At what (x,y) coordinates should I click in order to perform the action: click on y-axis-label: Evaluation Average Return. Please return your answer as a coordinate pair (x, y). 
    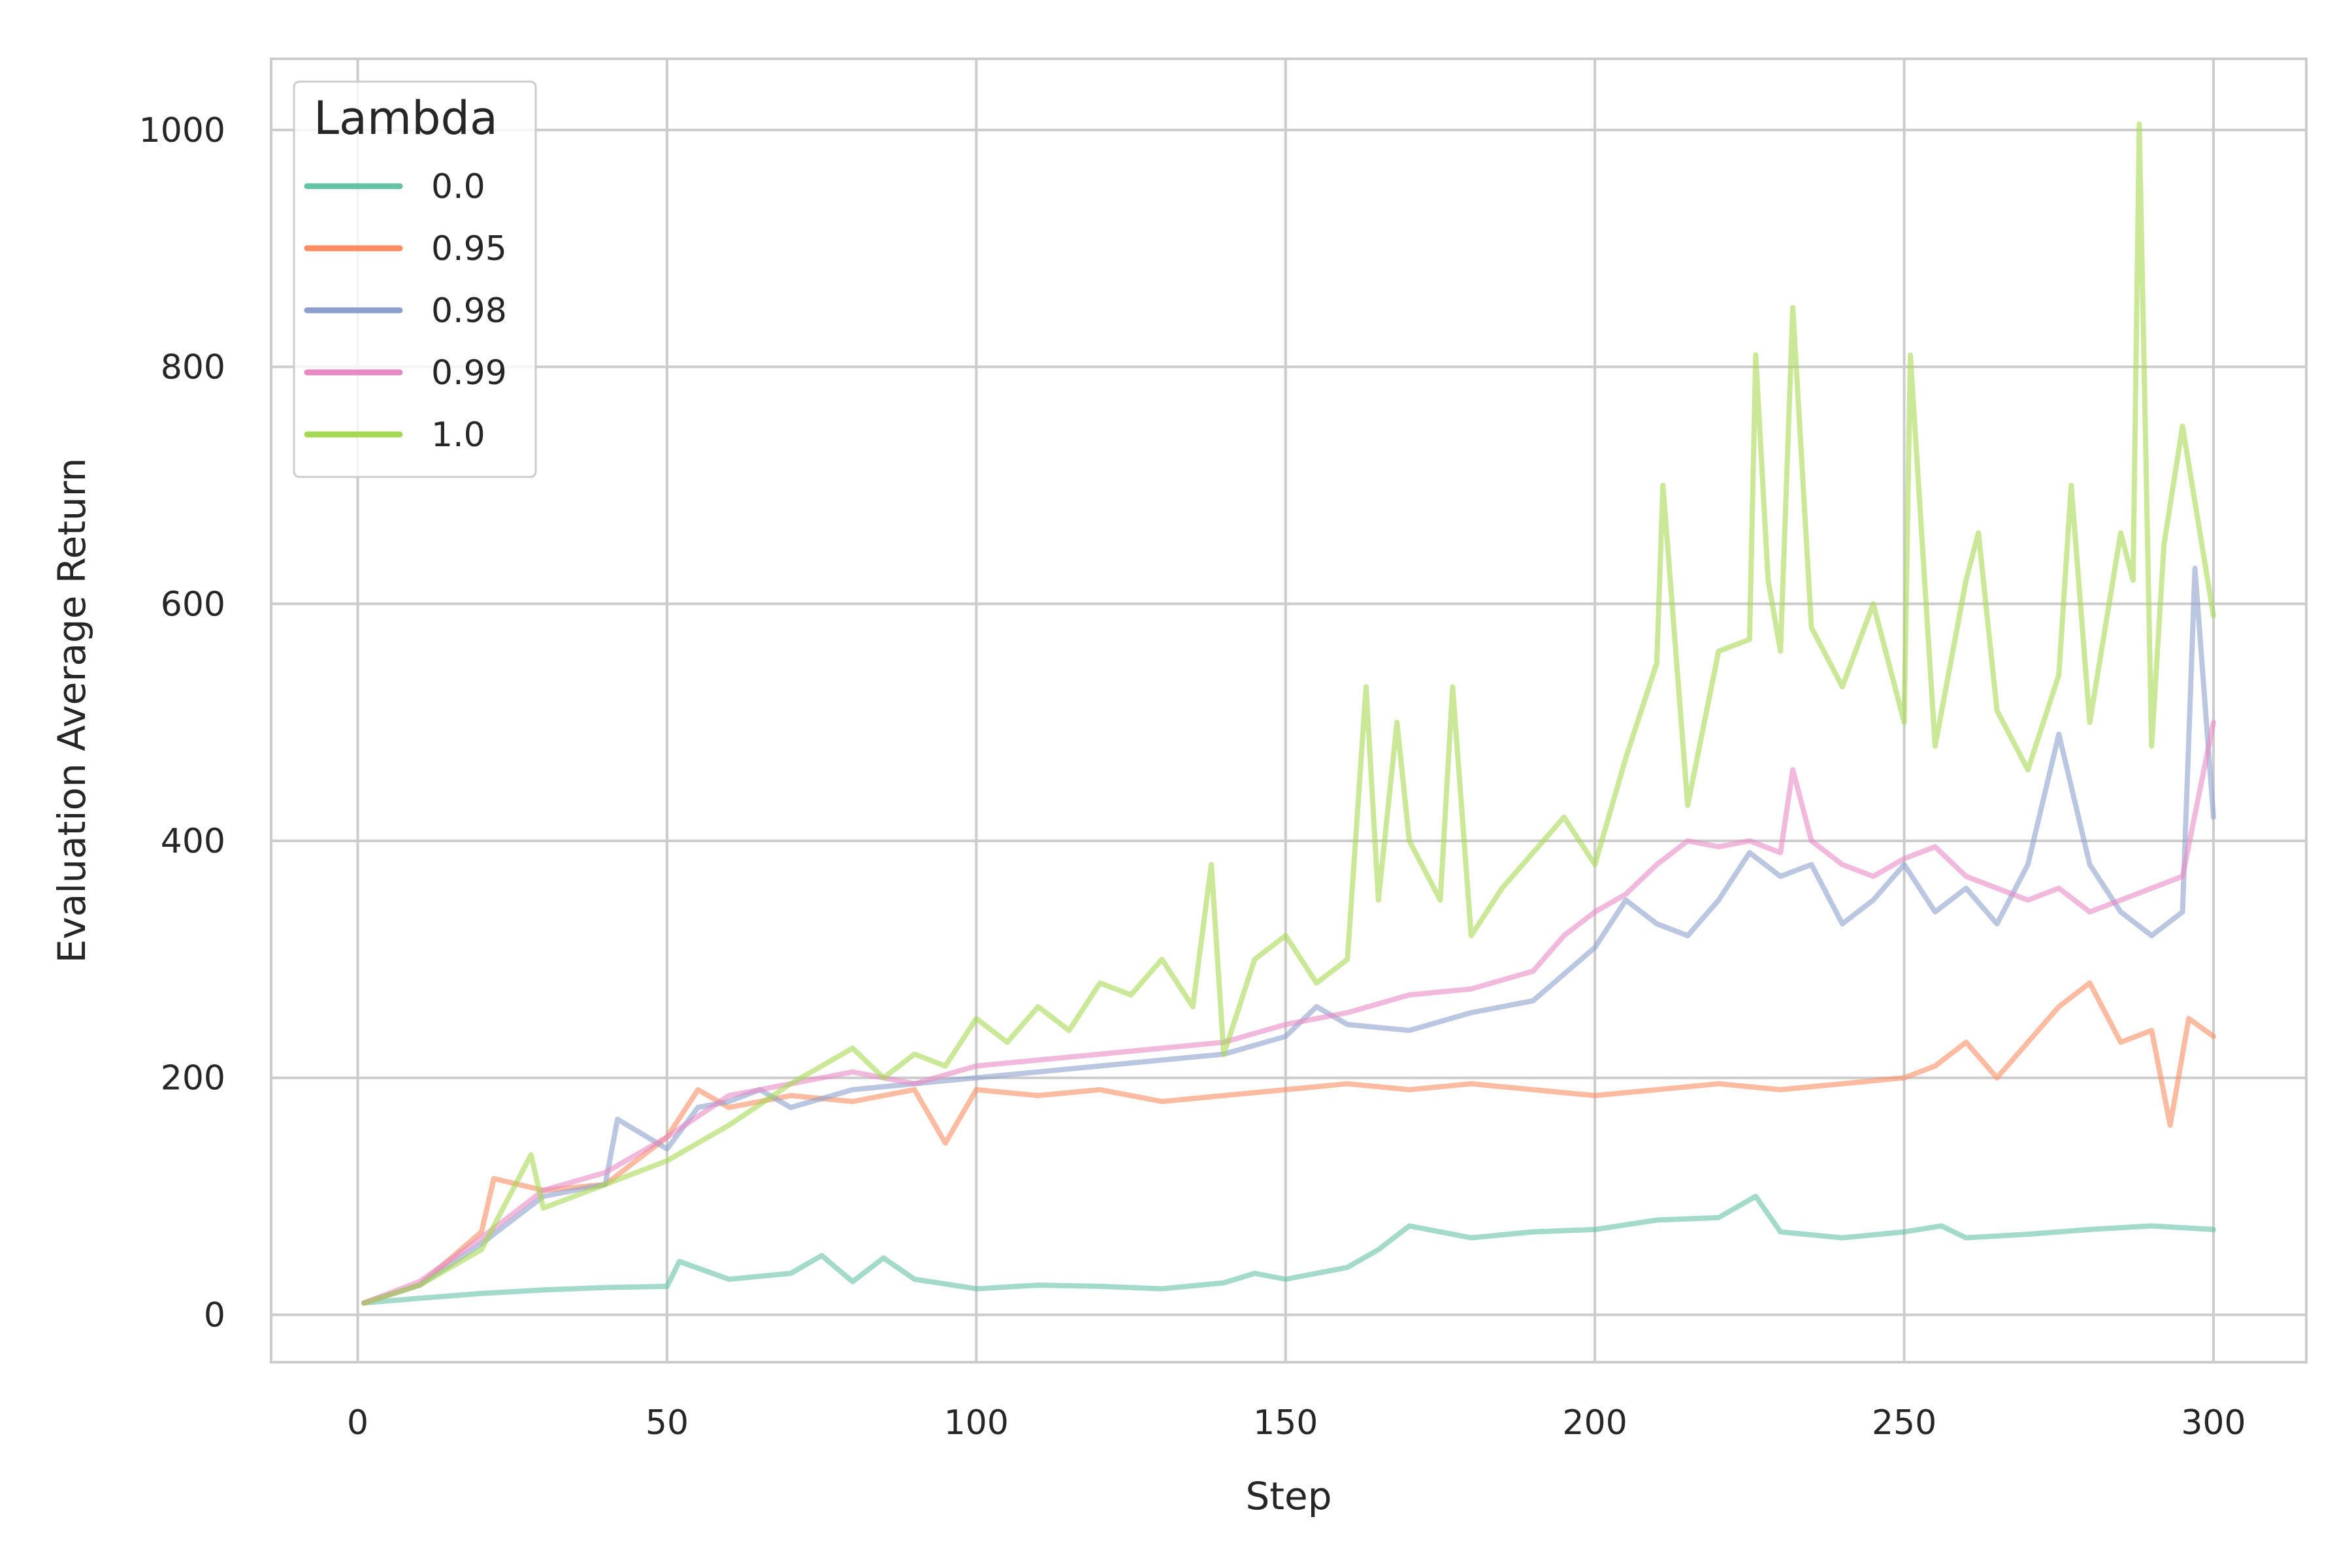
    Looking at the image, I should click on (72, 711).